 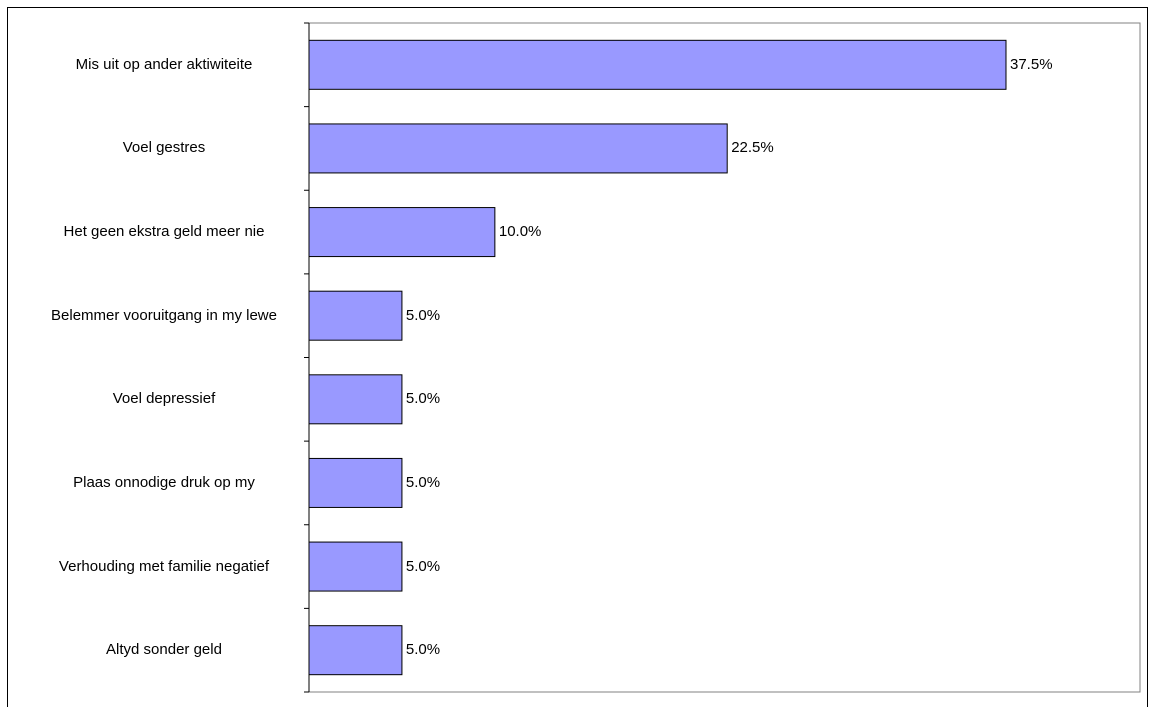 What do you see at coordinates (164, 650) in the screenshot?
I see `category-label: Altyd sonder geld` at bounding box center [164, 650].